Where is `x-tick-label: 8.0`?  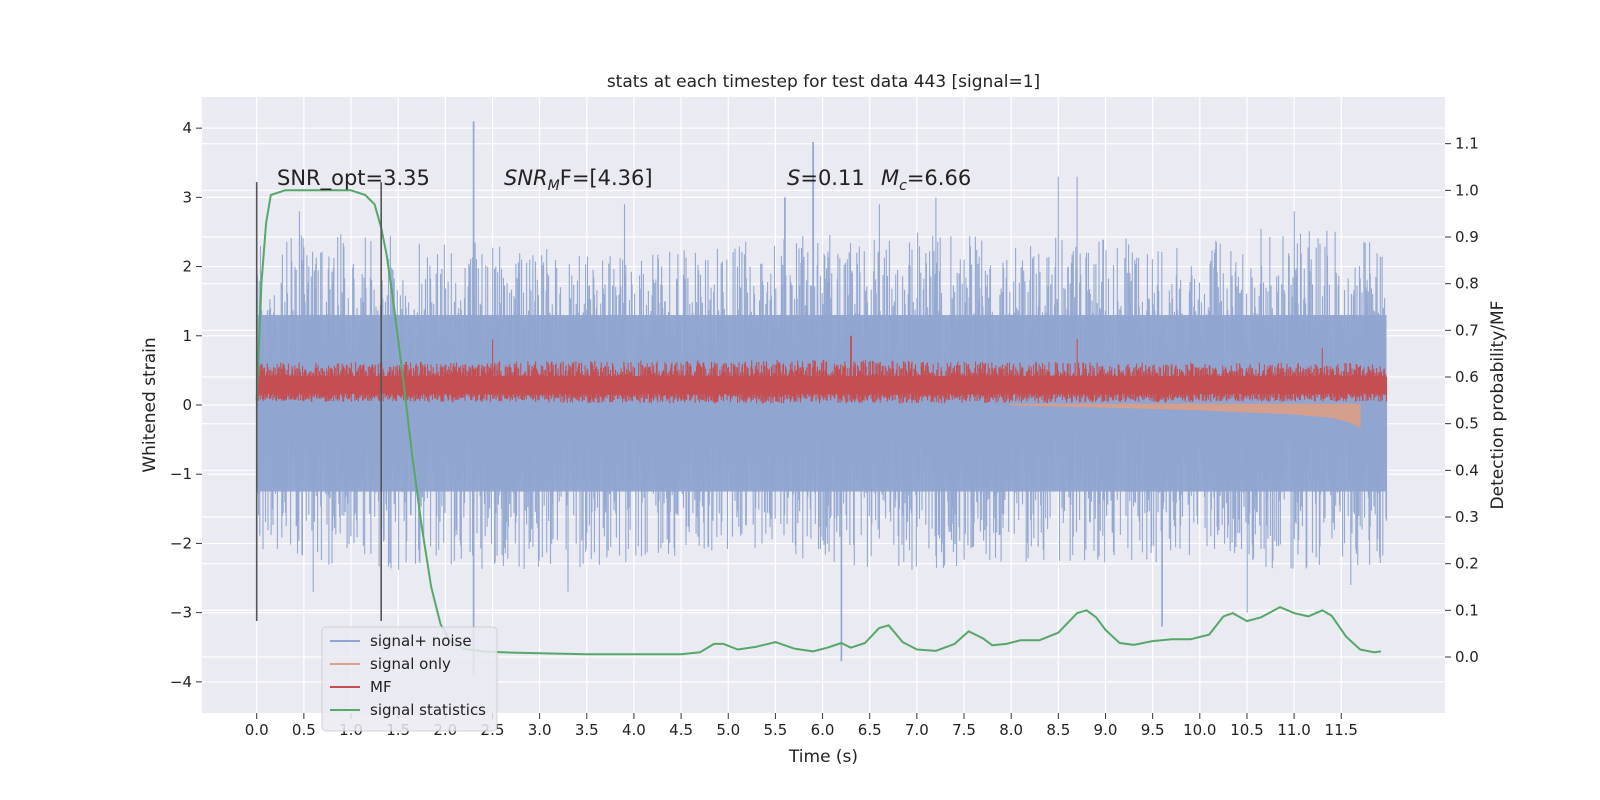 x-tick-label: 8.0 is located at coordinates (1011, 730).